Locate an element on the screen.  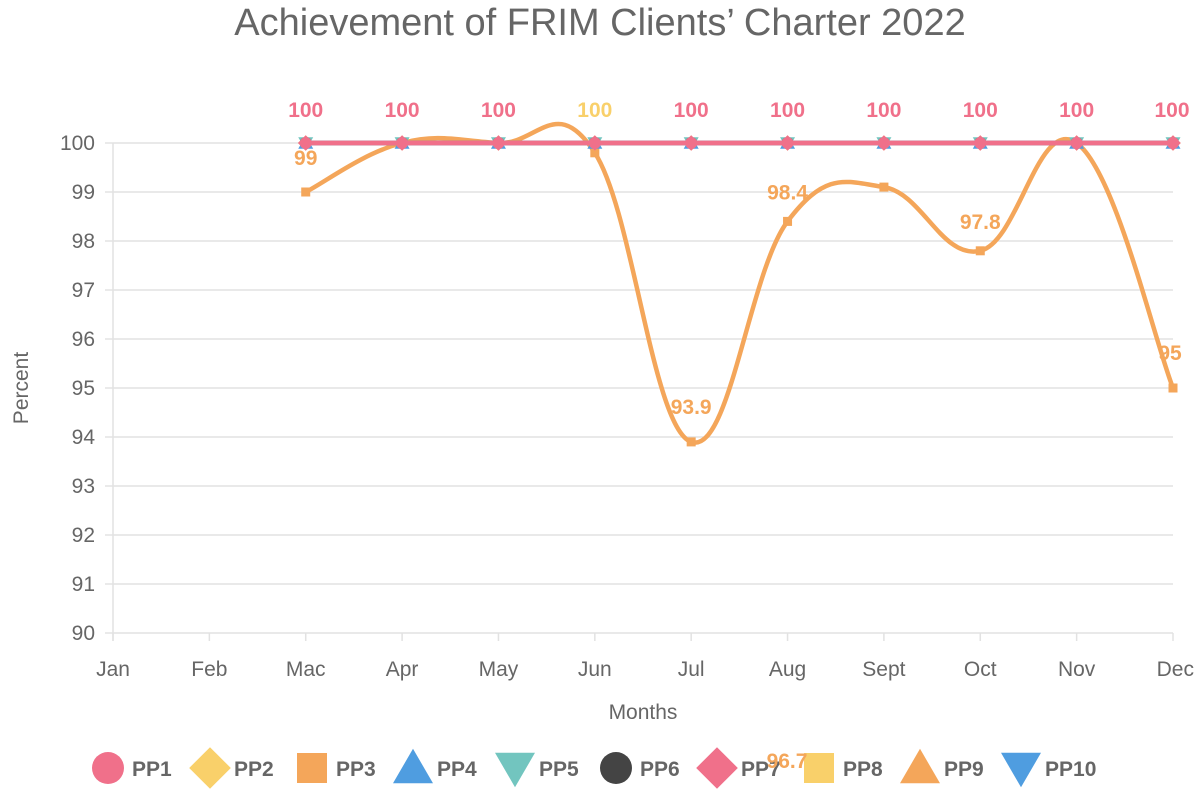
x-axis: Jan Feb Mac Apr May Jun Jul Aug Sept Oct Nov Dec is located at coordinates (645, 657).